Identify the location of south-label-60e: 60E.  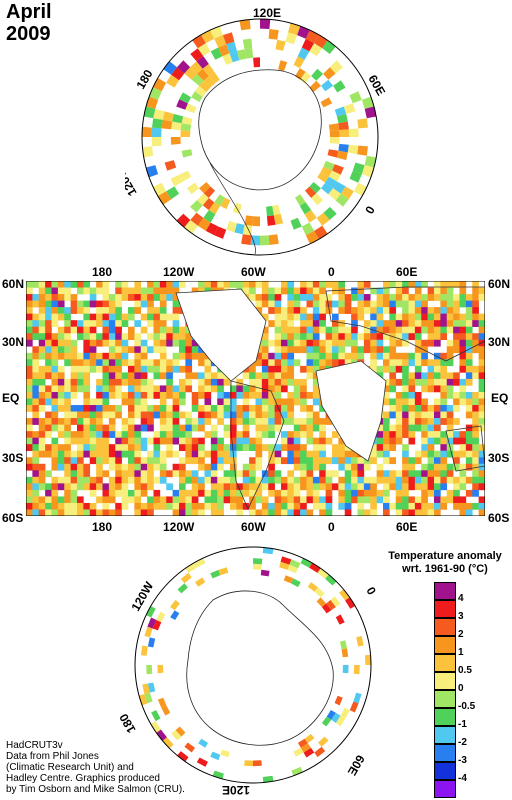
(356, 765).